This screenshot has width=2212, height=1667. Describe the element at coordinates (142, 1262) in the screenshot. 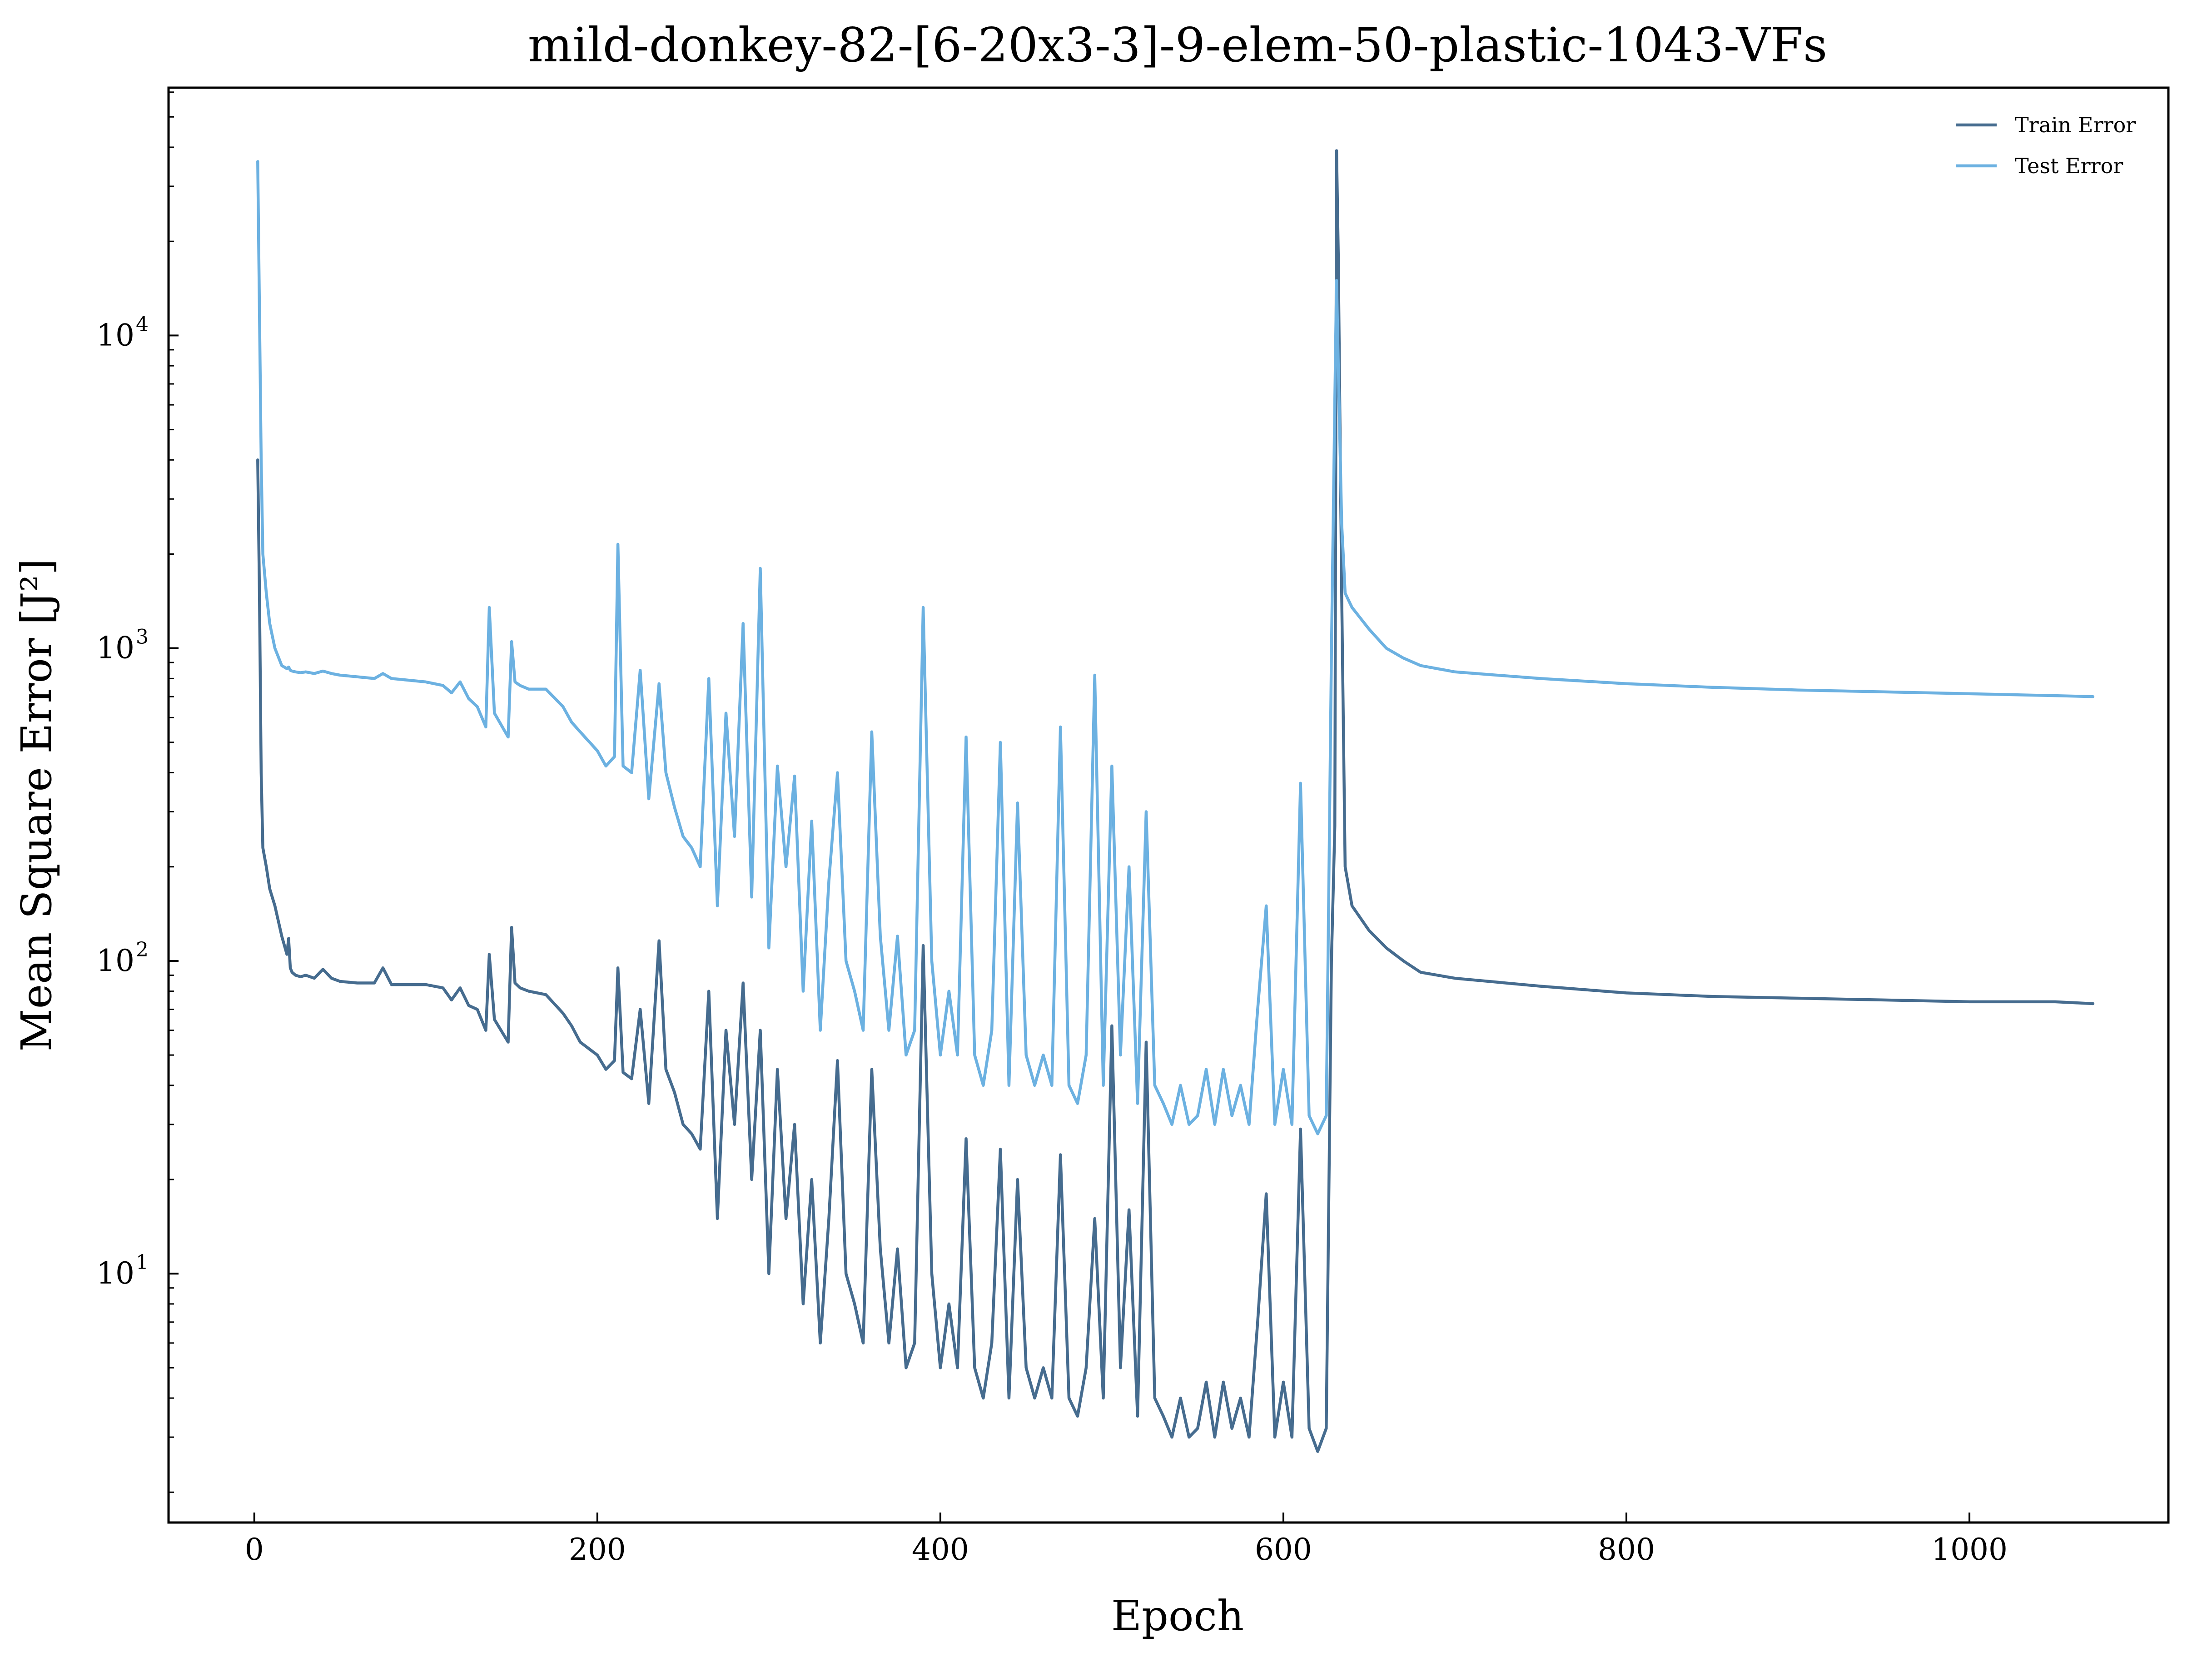

I see `y-tick-exponent: 1` at that location.